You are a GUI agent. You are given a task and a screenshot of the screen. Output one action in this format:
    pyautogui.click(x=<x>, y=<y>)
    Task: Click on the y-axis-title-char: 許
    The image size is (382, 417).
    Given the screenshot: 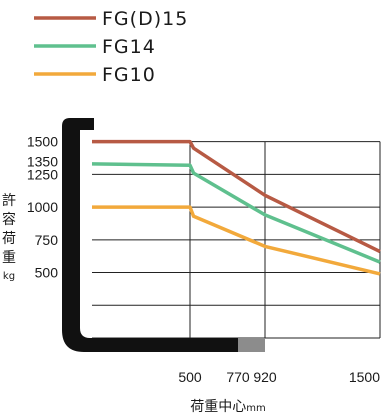 What is the action you would take?
    pyautogui.click(x=9, y=201)
    